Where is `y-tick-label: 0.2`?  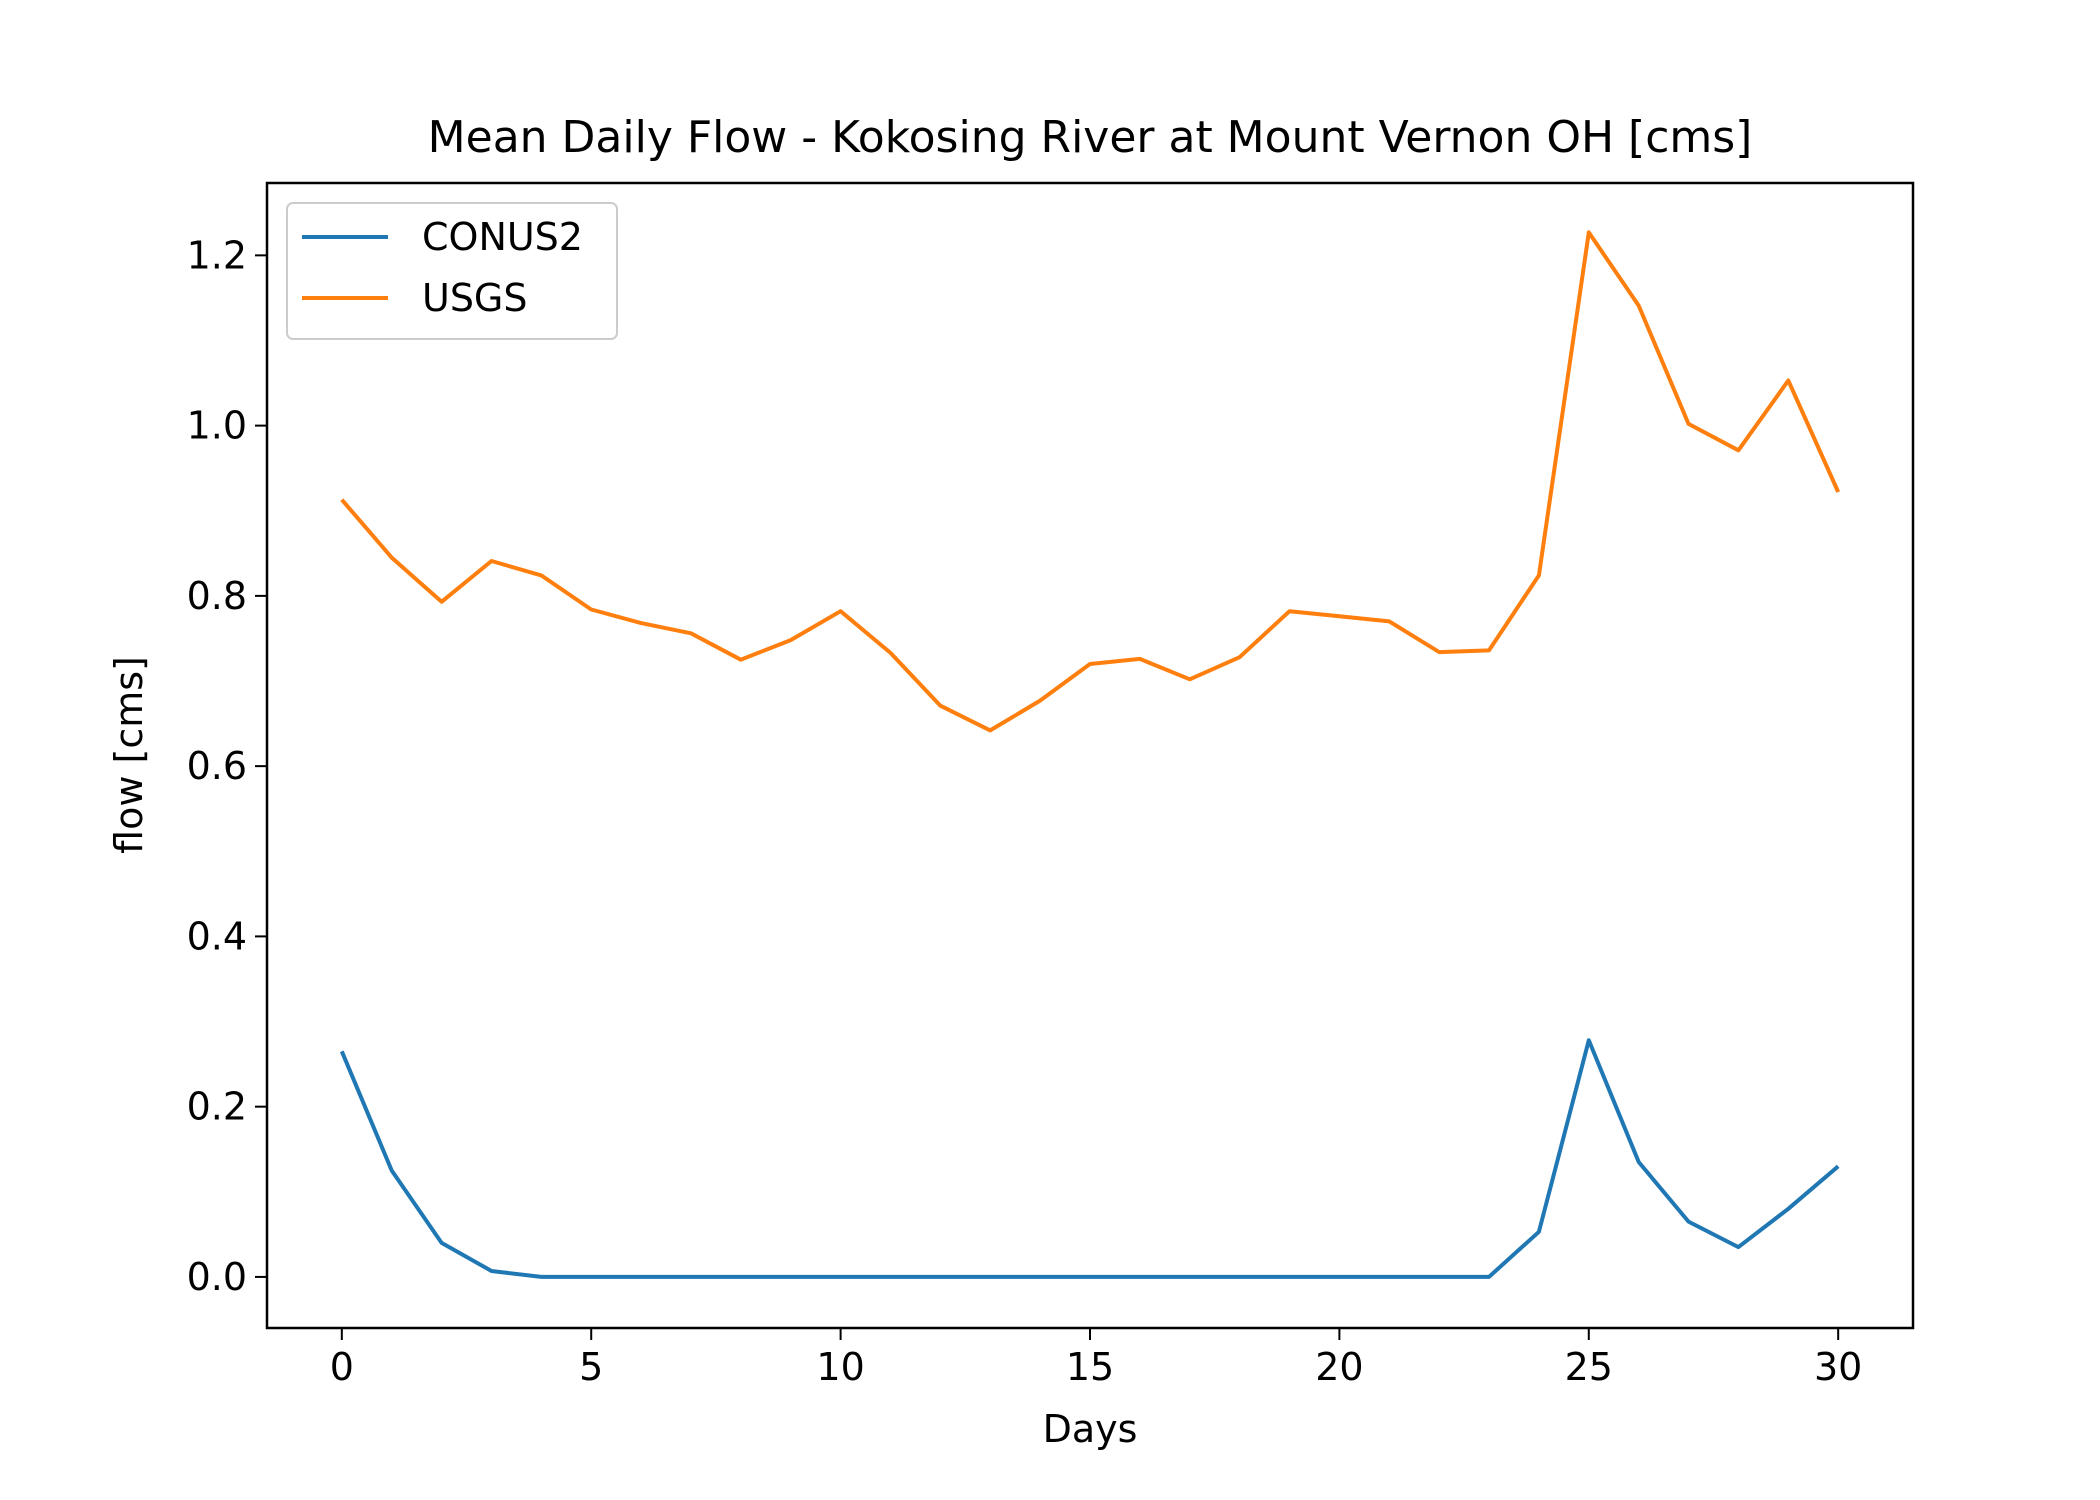
y-tick-label: 0.2 is located at coordinates (217, 1107).